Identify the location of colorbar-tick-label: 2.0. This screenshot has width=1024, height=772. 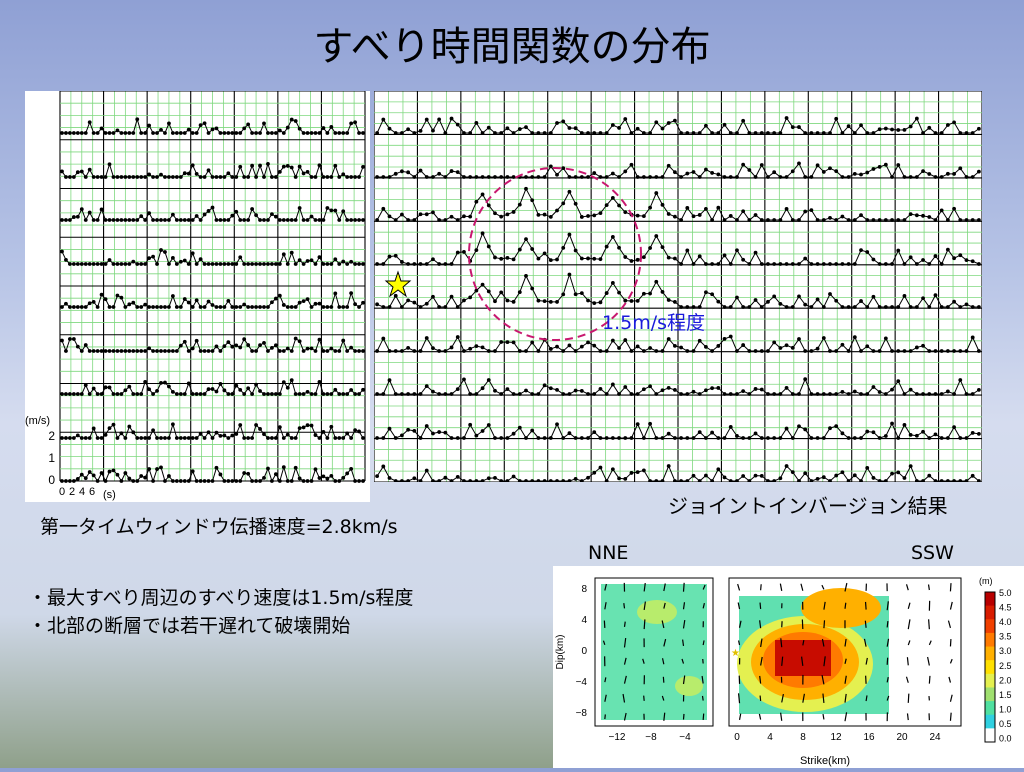
(1005, 680).